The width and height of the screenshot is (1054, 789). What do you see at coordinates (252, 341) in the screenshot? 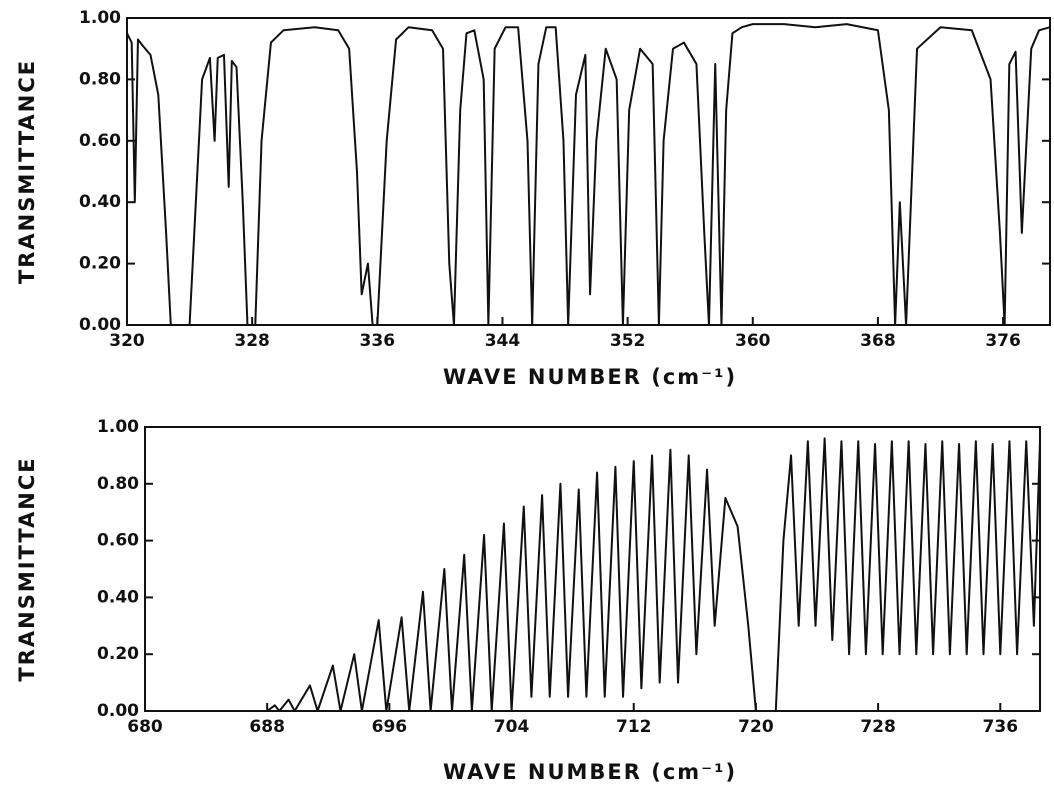
I see `x-tick-label: 328` at bounding box center [252, 341].